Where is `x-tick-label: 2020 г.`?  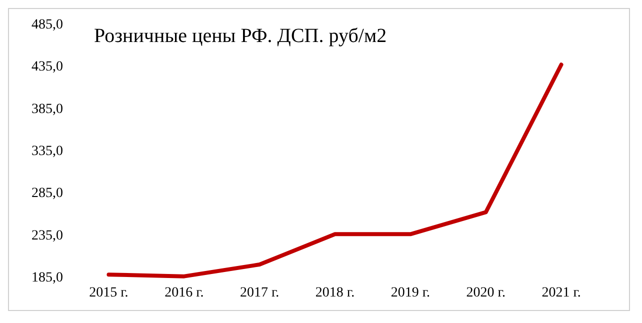
x-tick-label: 2020 г. is located at coordinates (486, 293).